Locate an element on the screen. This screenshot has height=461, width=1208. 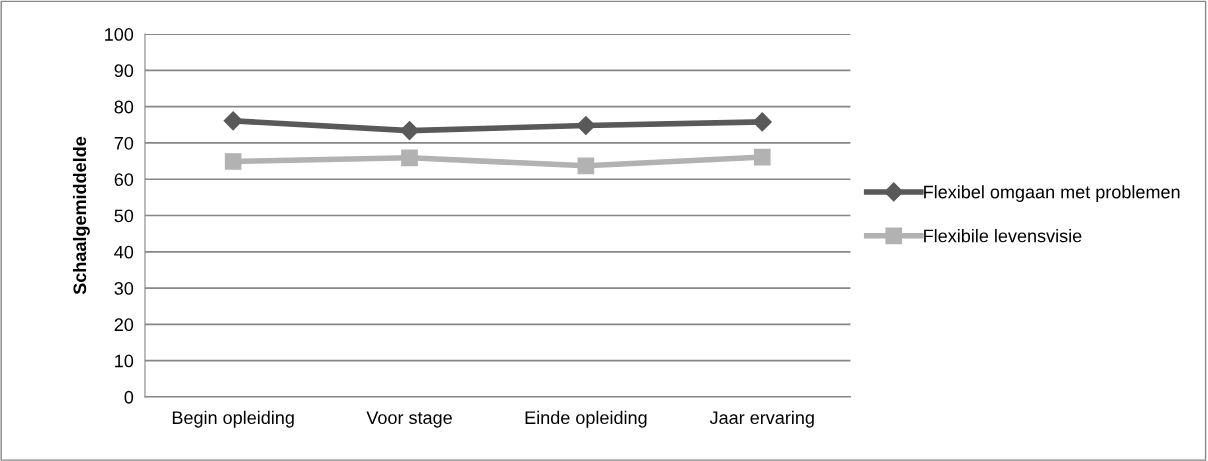
y-tick-label: 50 is located at coordinates (124, 216).